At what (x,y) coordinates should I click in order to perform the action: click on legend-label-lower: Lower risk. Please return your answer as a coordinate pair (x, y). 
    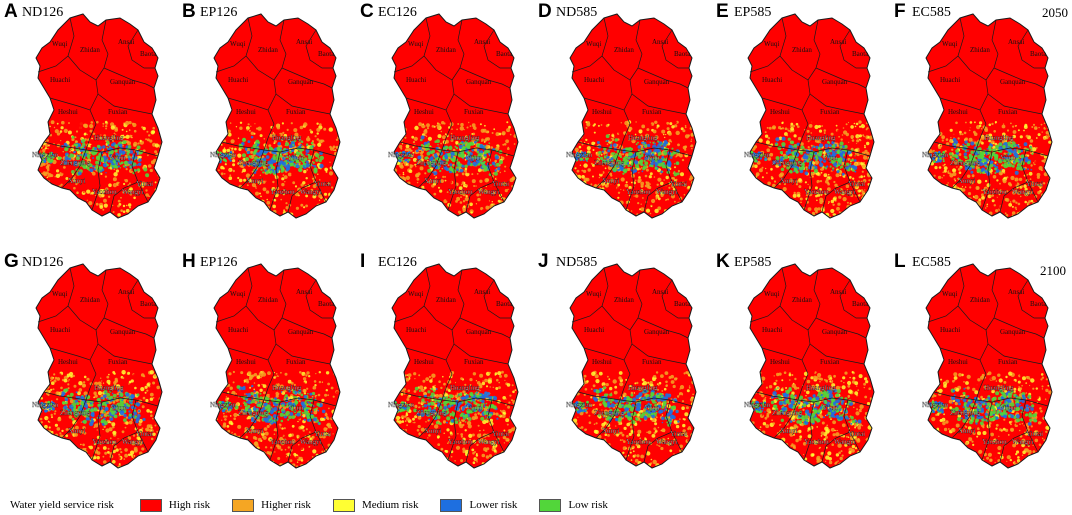
    Looking at the image, I should click on (493, 505).